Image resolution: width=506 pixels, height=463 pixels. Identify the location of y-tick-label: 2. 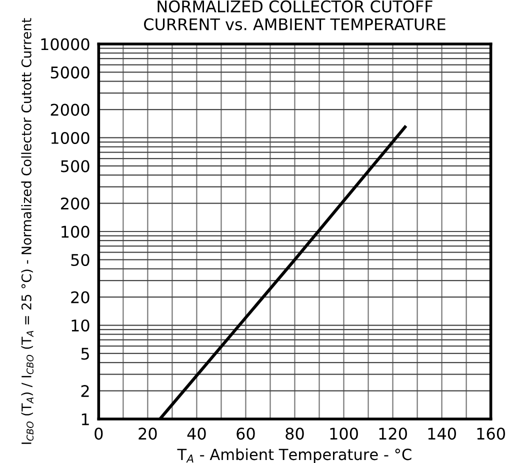
(85, 391).